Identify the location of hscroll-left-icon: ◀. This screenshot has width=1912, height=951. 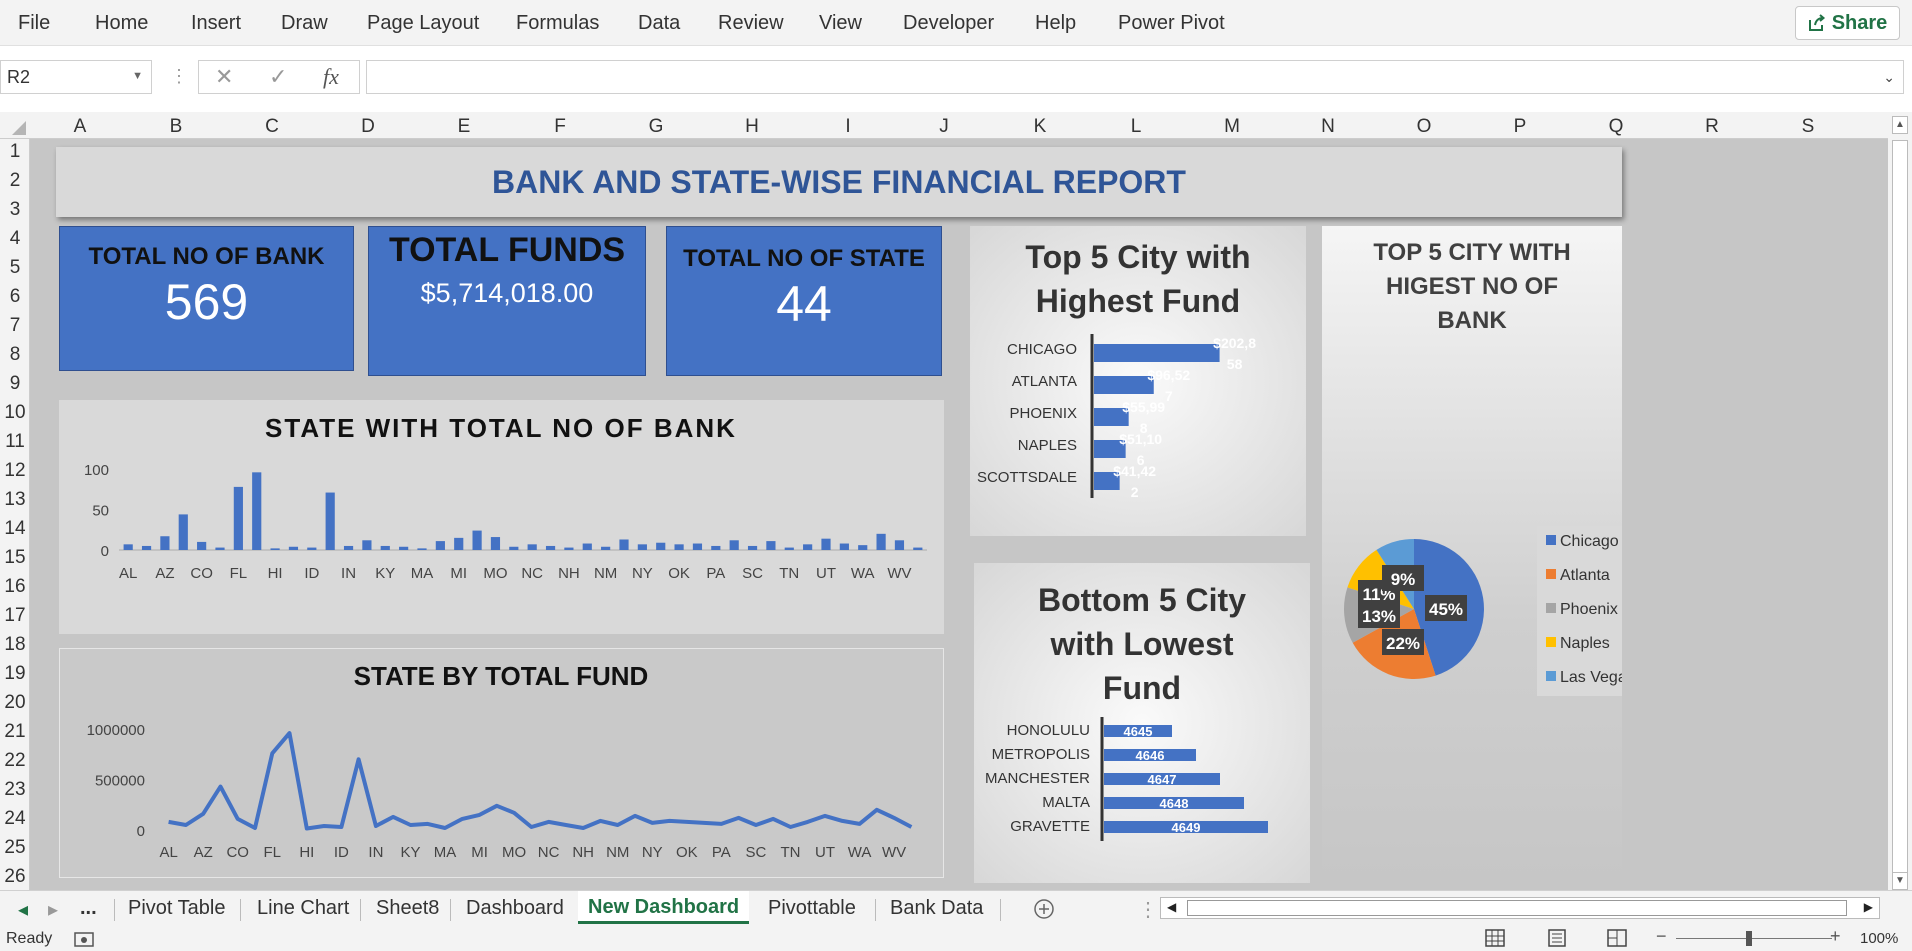
(1172, 907).